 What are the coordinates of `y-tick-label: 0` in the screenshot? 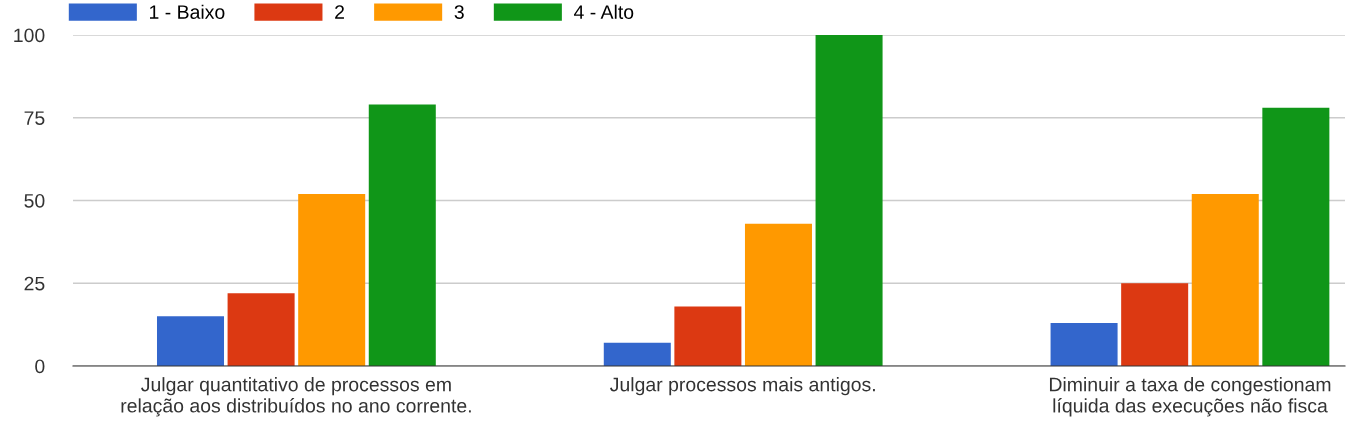 It's located at (40, 366).